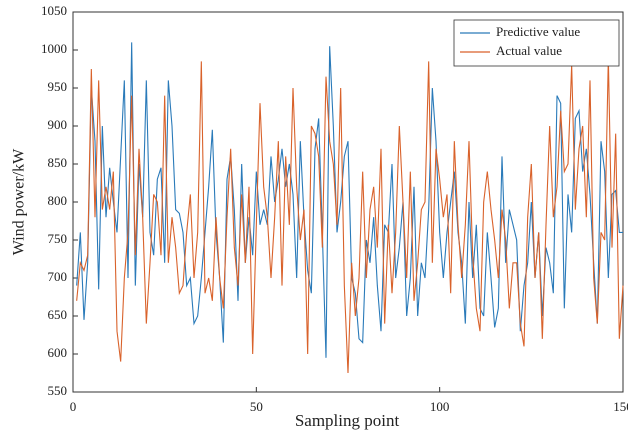  I want to click on y-tick-label: 600, so click(58, 352).